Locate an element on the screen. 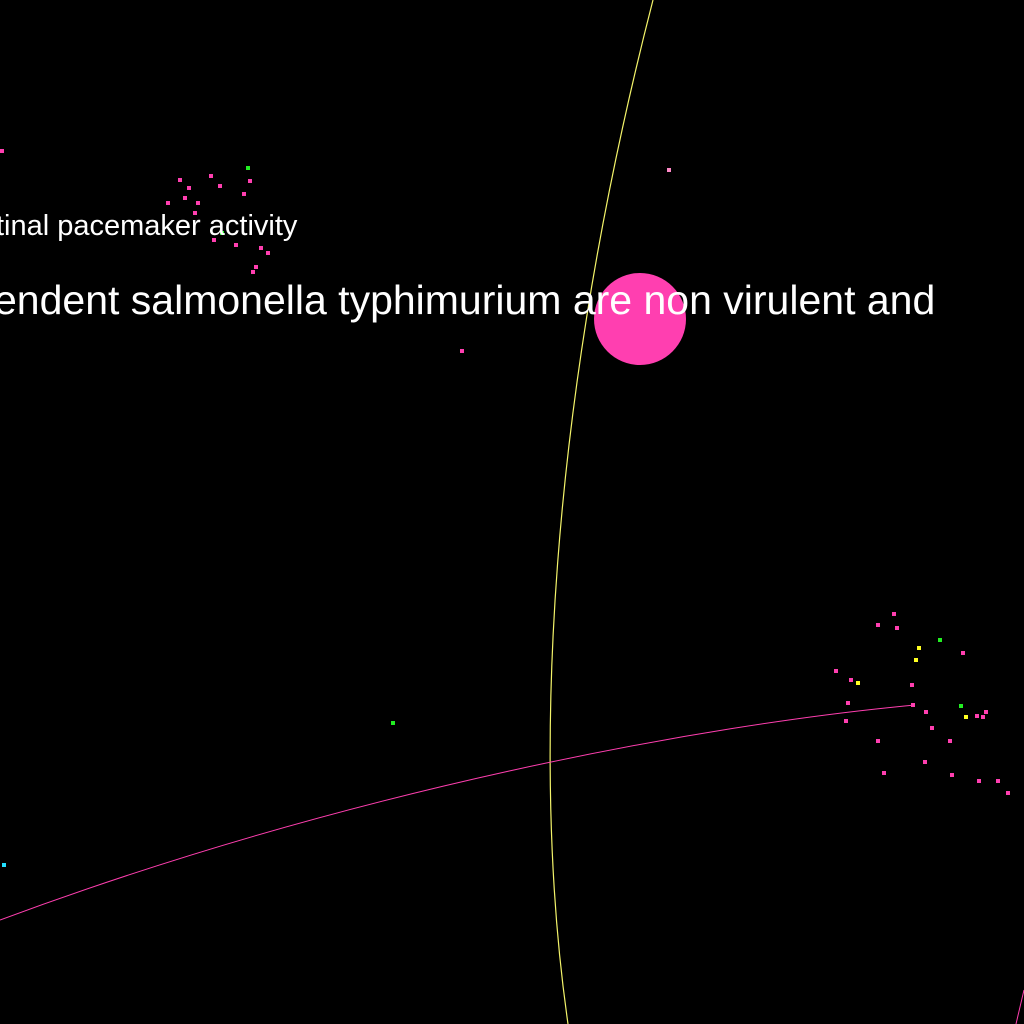 This screenshot has height=1024, width=1024. cyan-node is located at coordinates (4, 865).